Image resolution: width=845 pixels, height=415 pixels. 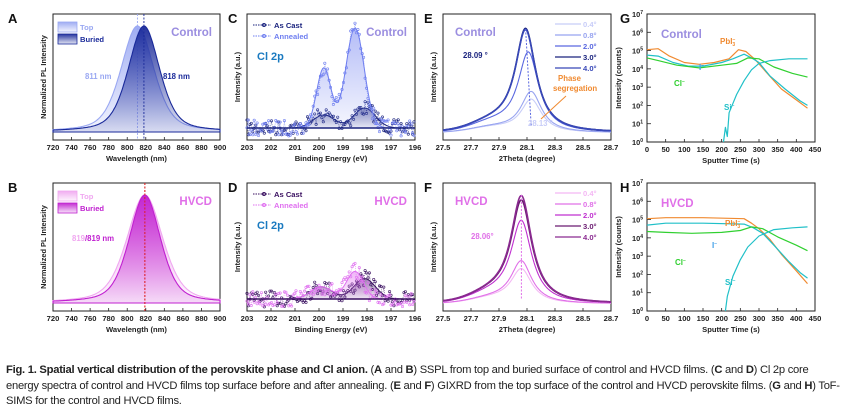 What do you see at coordinates (295, 318) in the screenshot?
I see `x-tick-label: 201` at bounding box center [295, 318].